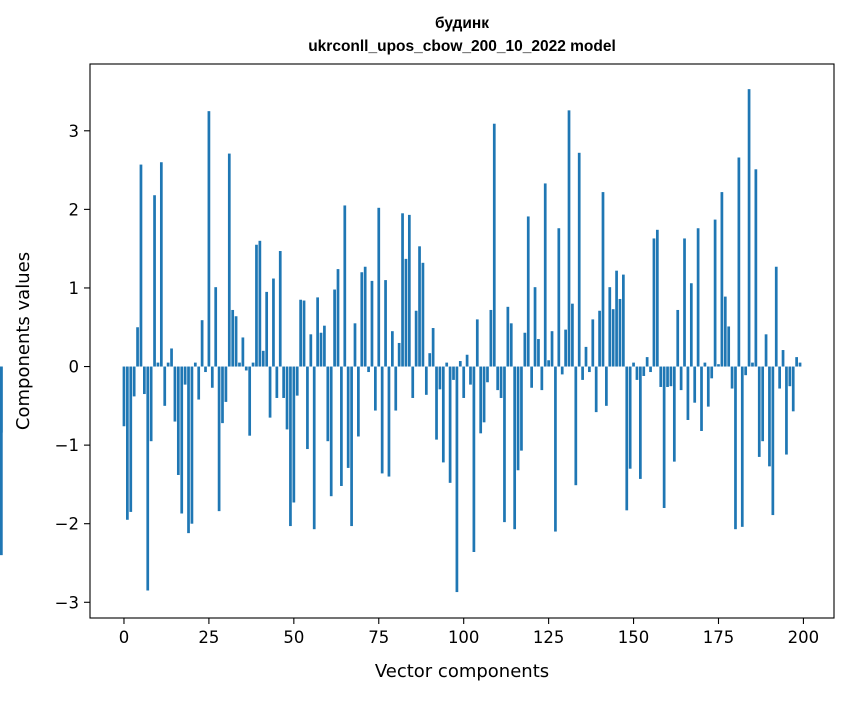  Describe the element at coordinates (462, 671) in the screenshot. I see `x-axis-label: Vector components` at that location.